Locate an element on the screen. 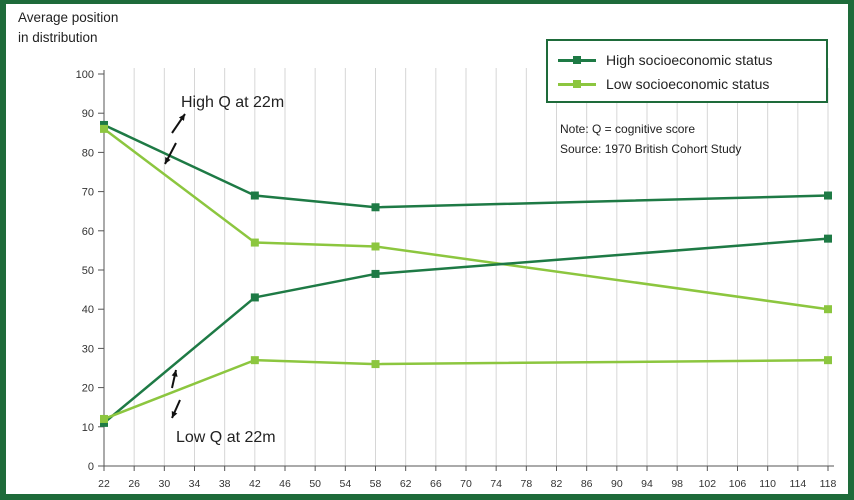 This screenshot has height=500, width=854. arrow-low-q-down-head is located at coordinates (174, 414).